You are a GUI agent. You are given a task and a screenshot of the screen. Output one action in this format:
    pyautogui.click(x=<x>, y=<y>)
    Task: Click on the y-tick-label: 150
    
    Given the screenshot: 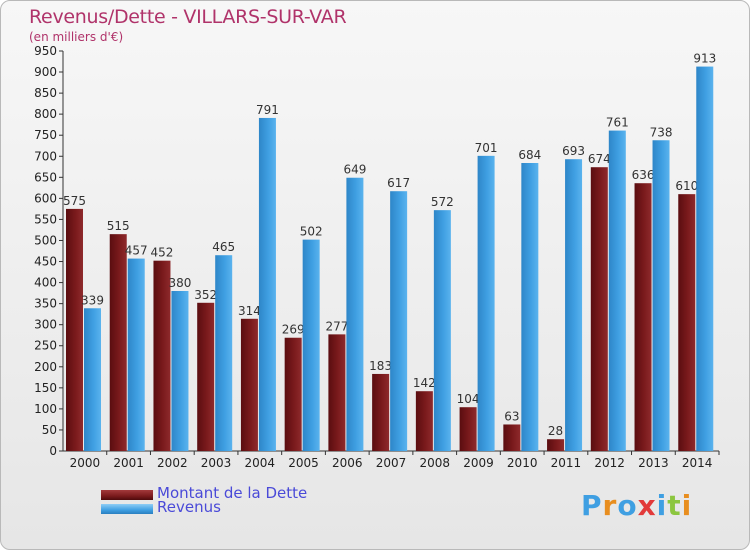 What is the action you would take?
    pyautogui.click(x=45, y=388)
    